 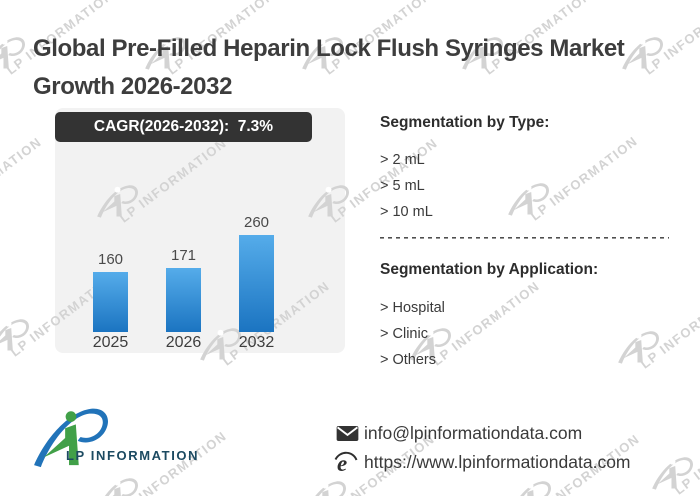 I want to click on segmentation-type-item: > 10 mL, so click(x=406, y=212).